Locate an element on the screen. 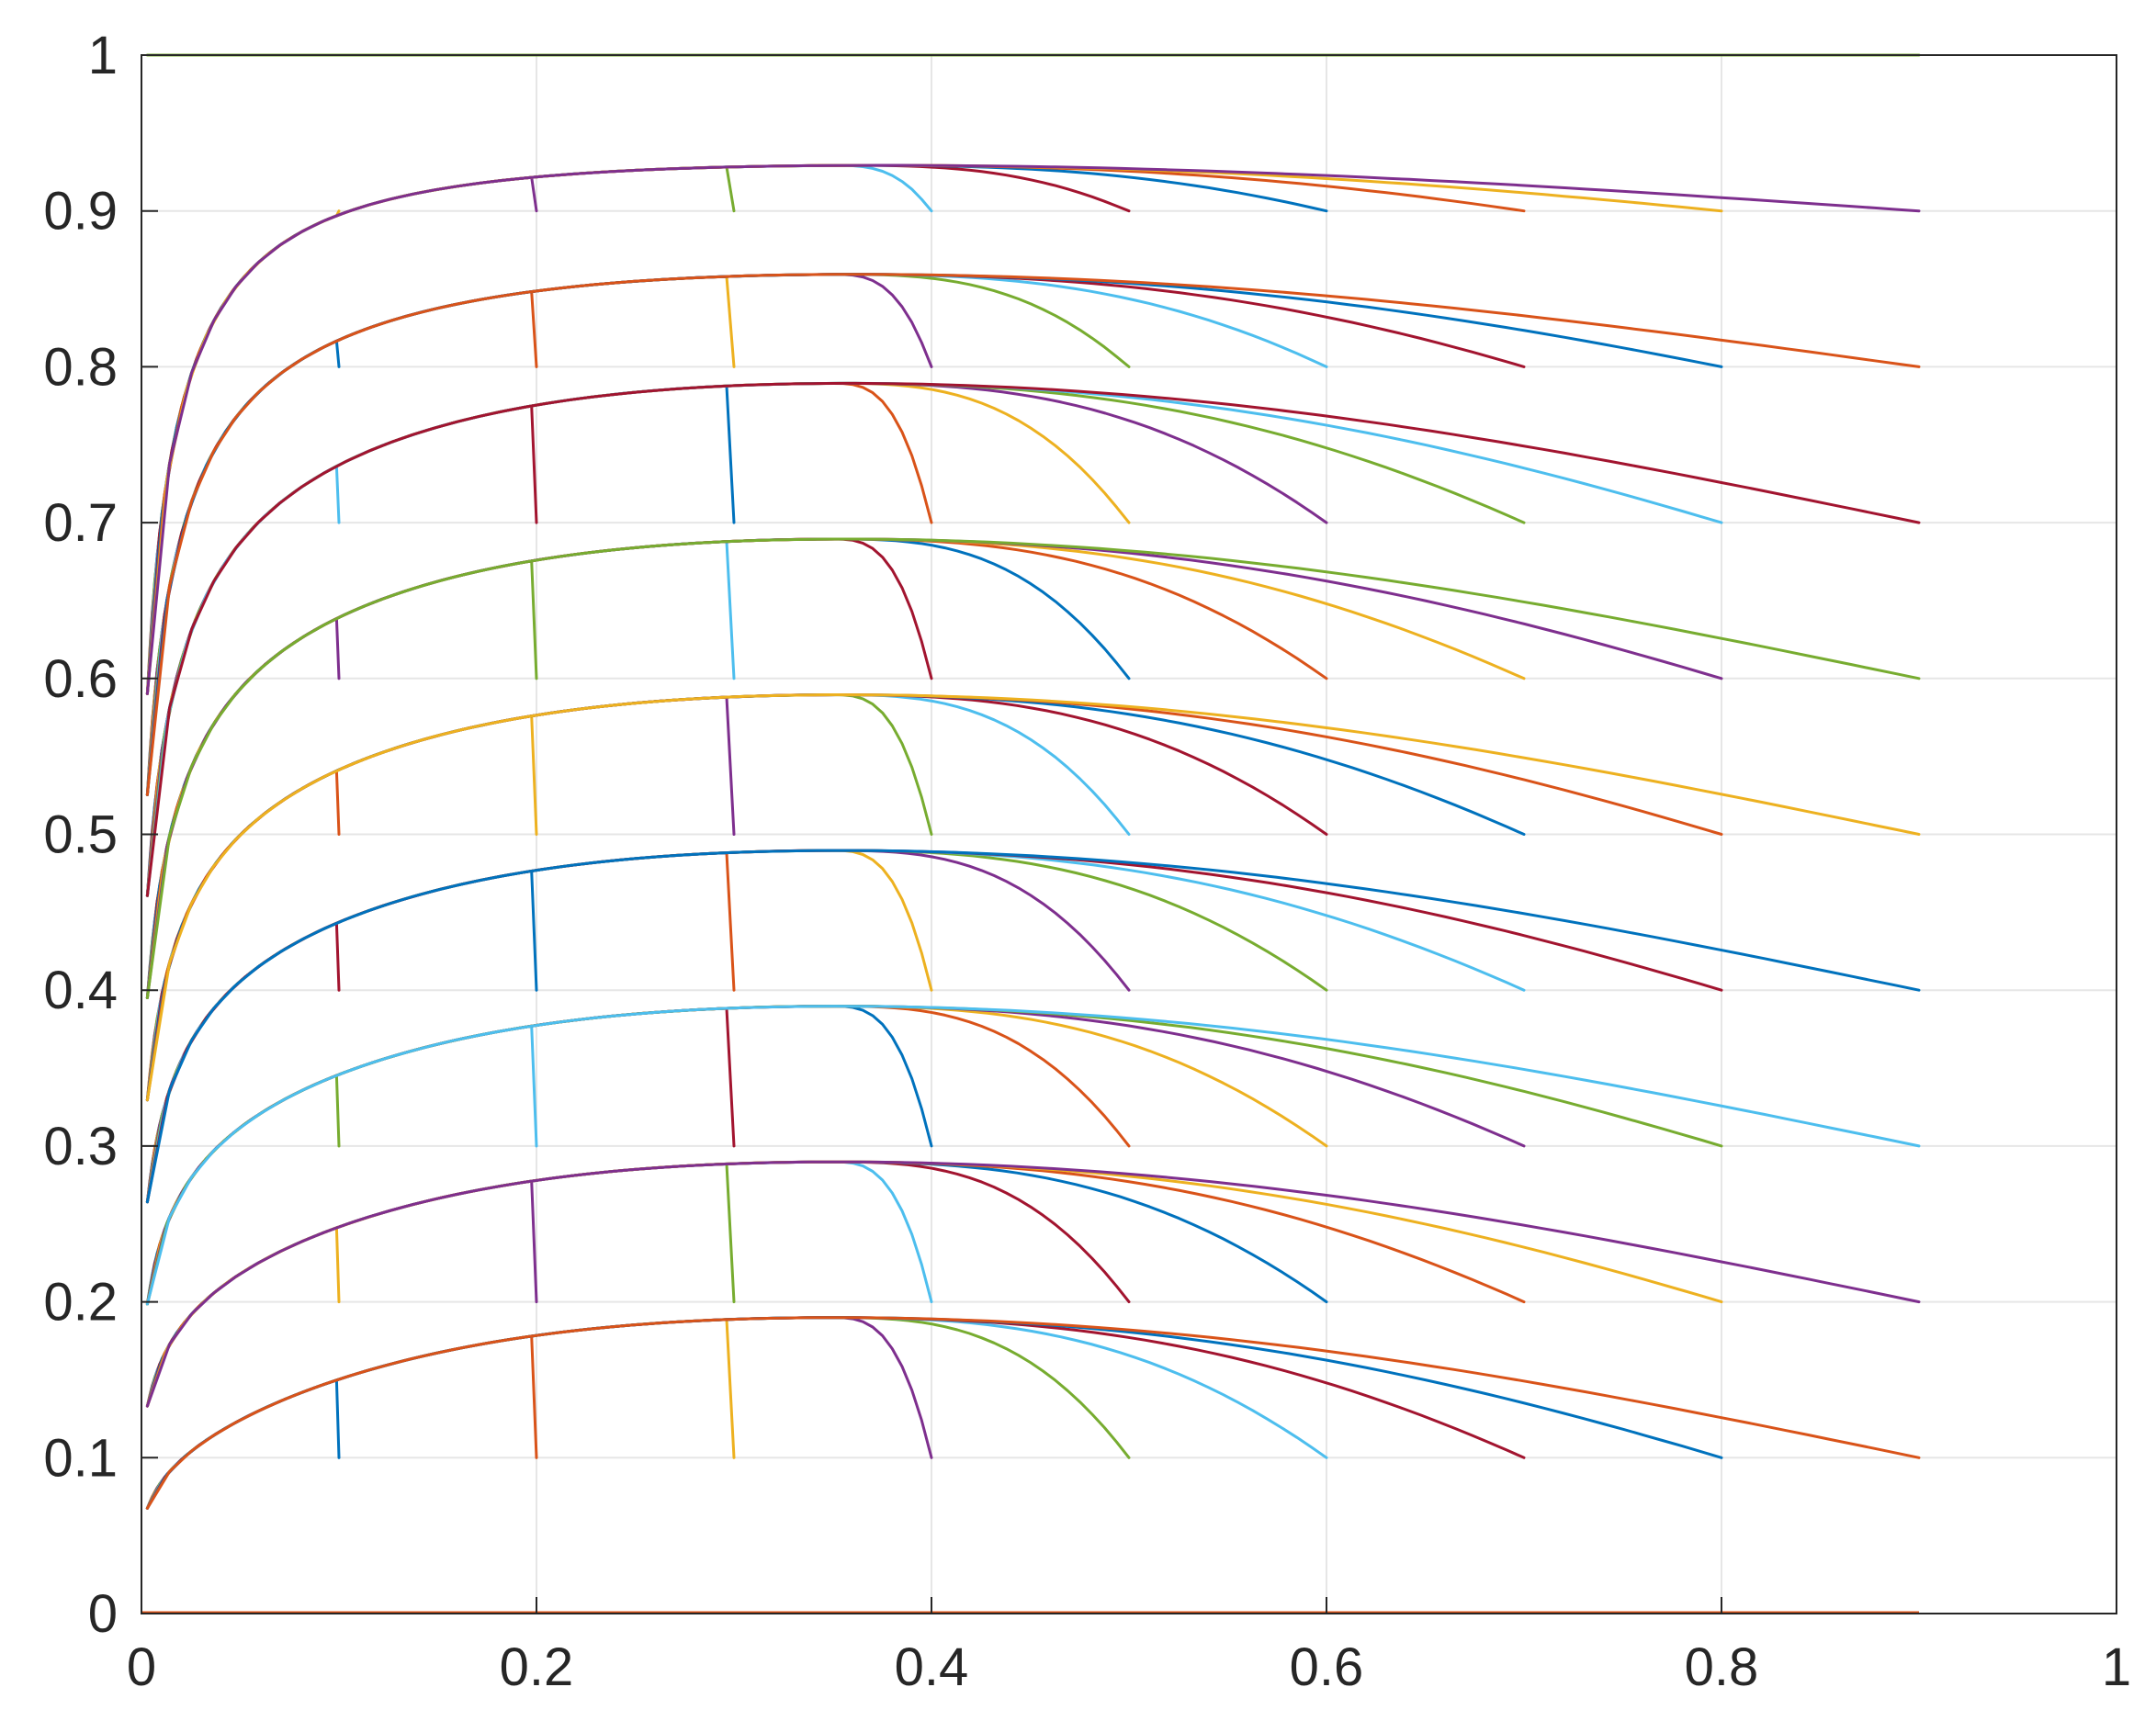  y-tick-label: 0.8 is located at coordinates (80, 367).